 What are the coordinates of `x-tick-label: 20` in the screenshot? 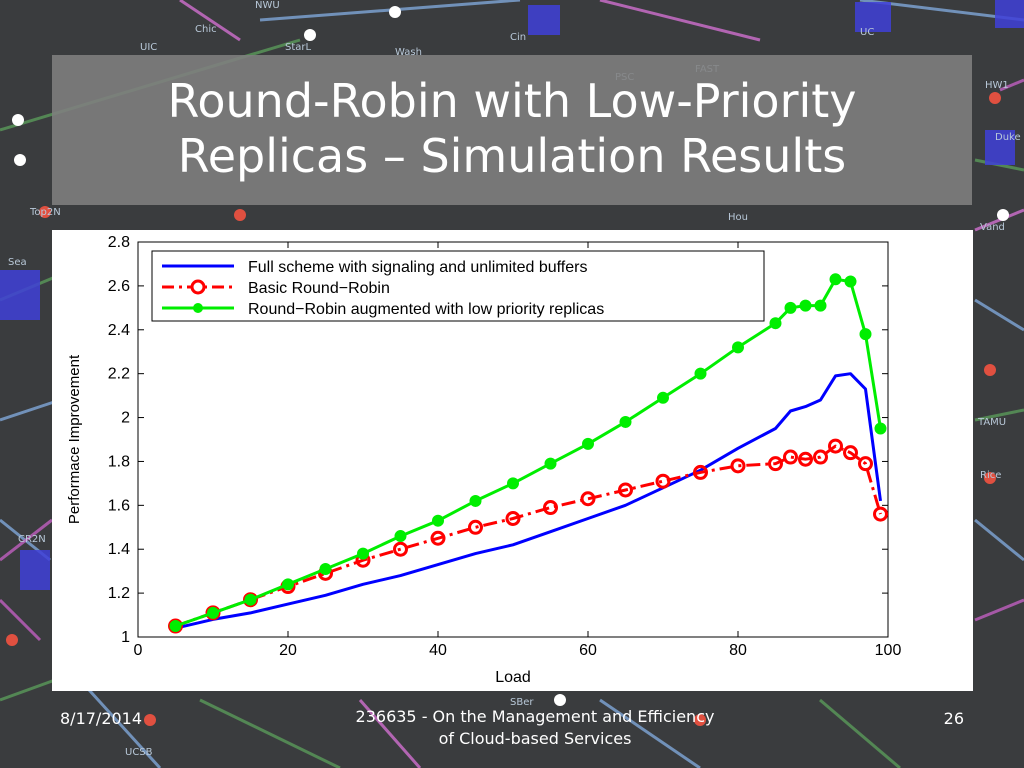 It's located at (288, 650).